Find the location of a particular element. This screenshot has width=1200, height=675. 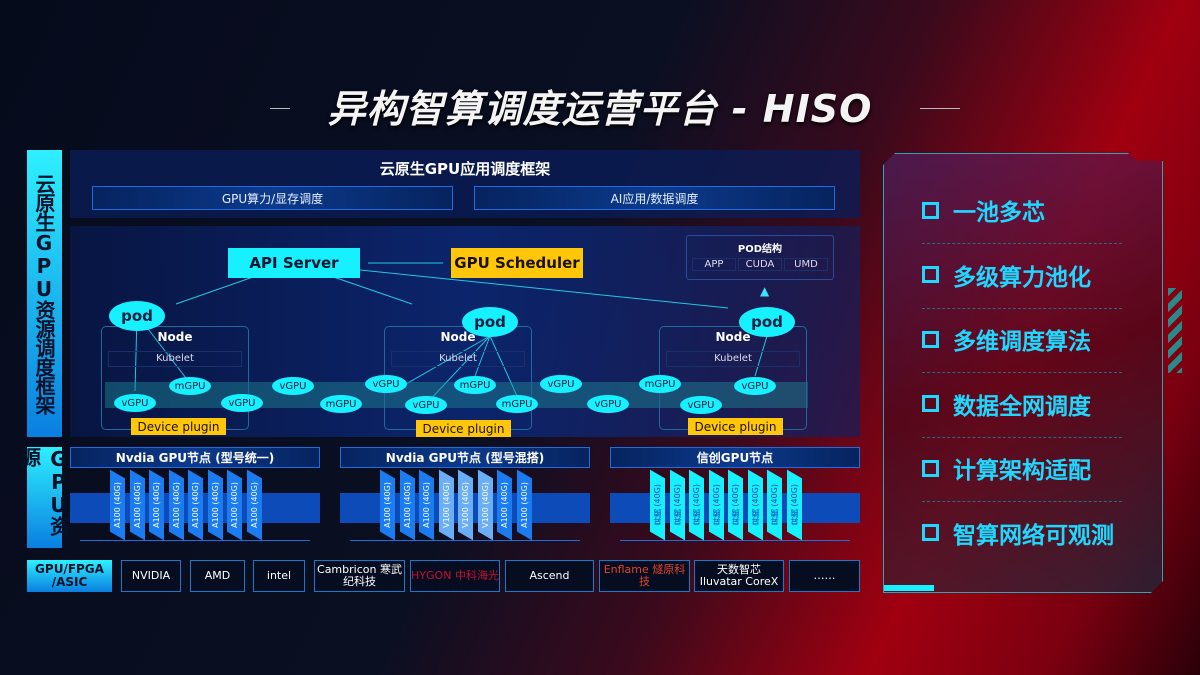

gpu-scheduler-box: GPU Scheduler is located at coordinates (517, 263).